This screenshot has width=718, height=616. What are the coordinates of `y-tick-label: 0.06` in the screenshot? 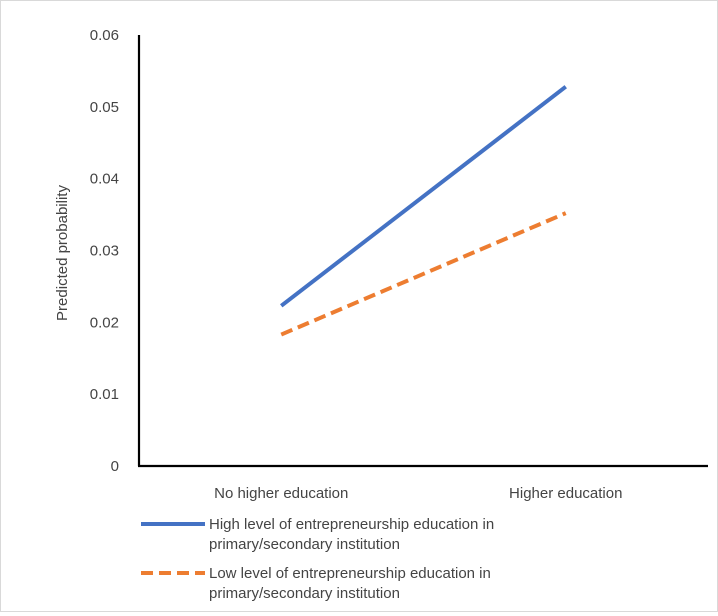 It's located at (104, 35).